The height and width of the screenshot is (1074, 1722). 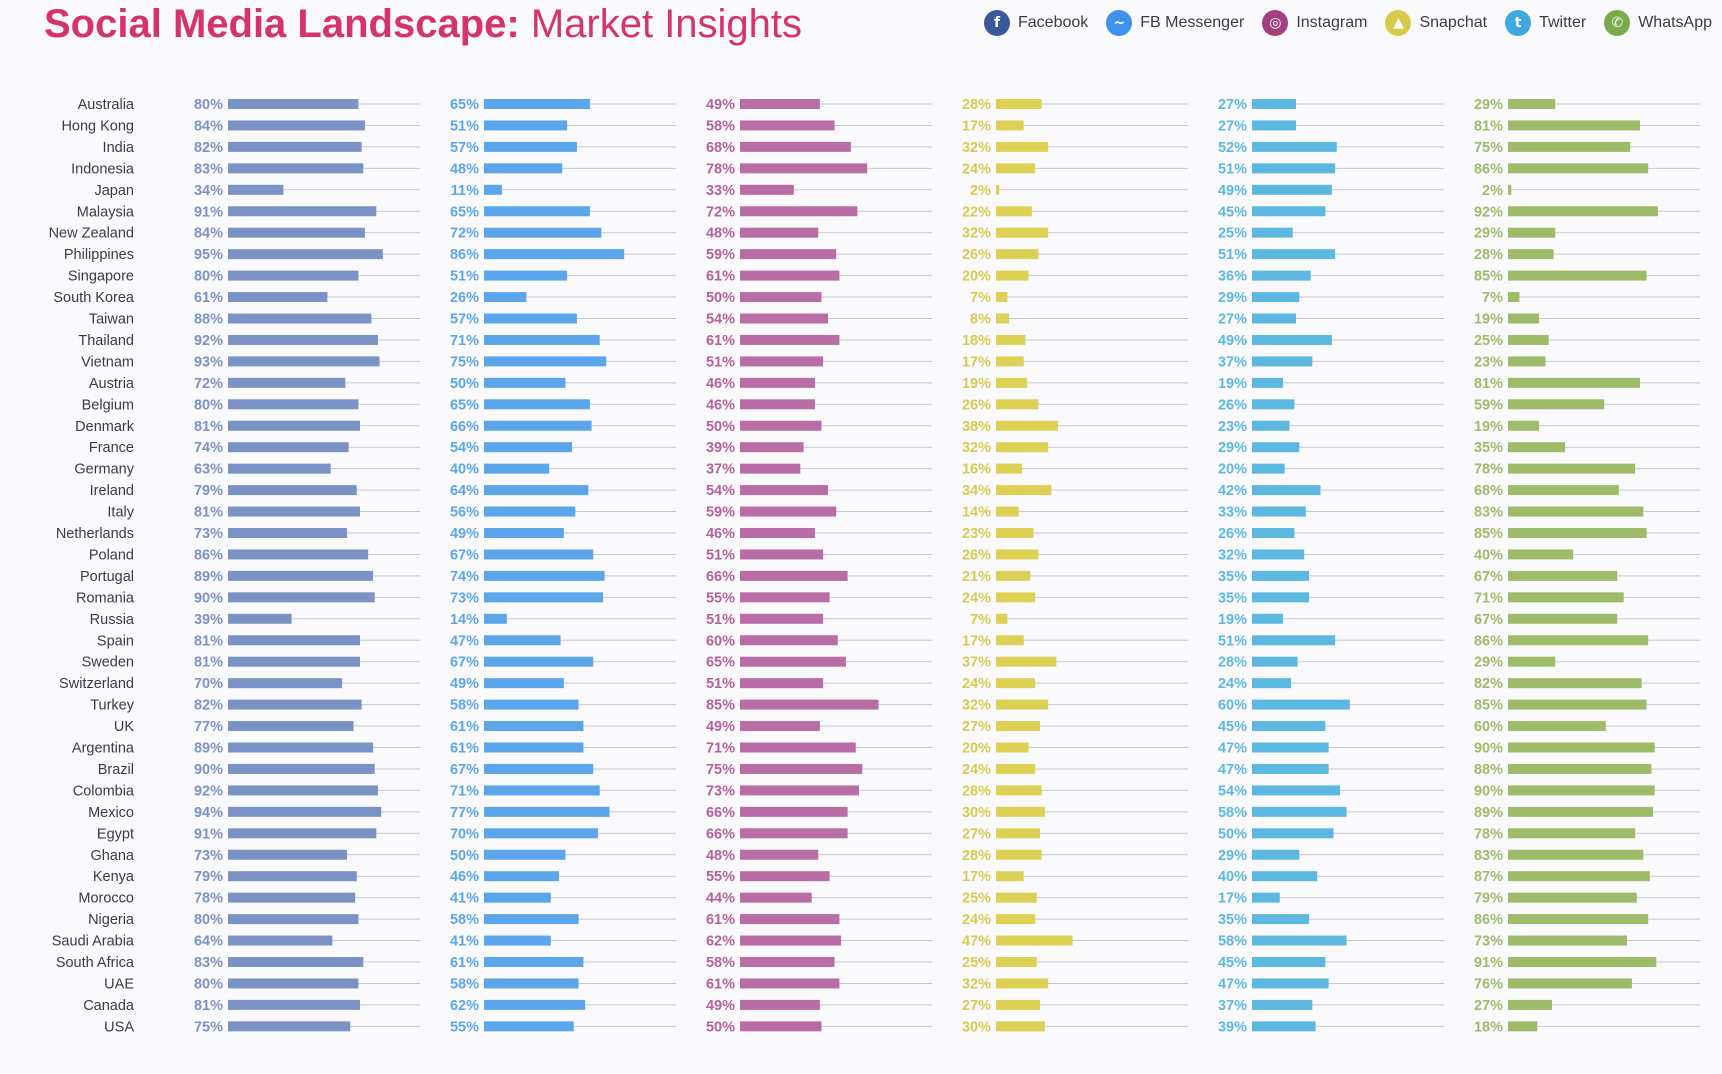 I want to click on value-label: 85%, so click(x=1488, y=534).